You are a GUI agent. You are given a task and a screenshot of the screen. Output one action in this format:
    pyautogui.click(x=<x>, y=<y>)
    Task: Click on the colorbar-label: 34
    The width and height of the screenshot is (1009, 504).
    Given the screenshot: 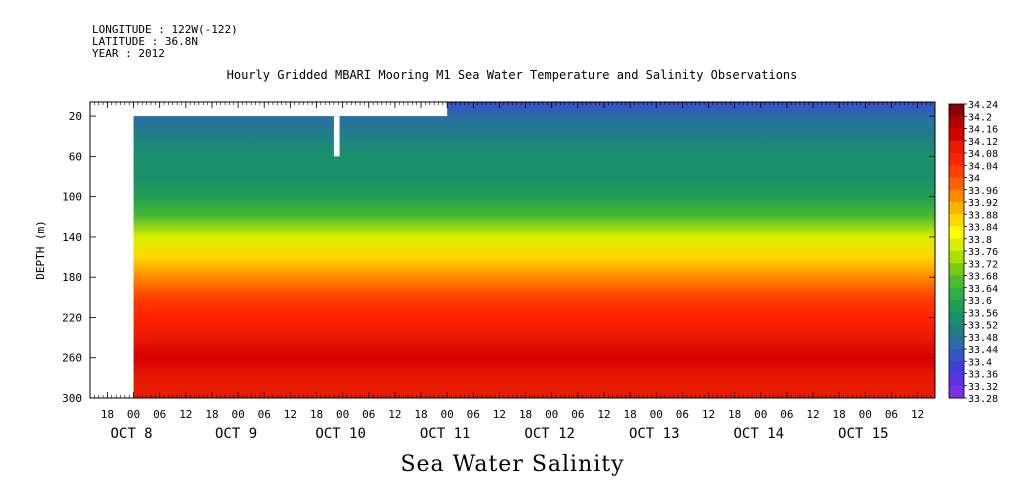 What is the action you would take?
    pyautogui.click(x=974, y=179)
    